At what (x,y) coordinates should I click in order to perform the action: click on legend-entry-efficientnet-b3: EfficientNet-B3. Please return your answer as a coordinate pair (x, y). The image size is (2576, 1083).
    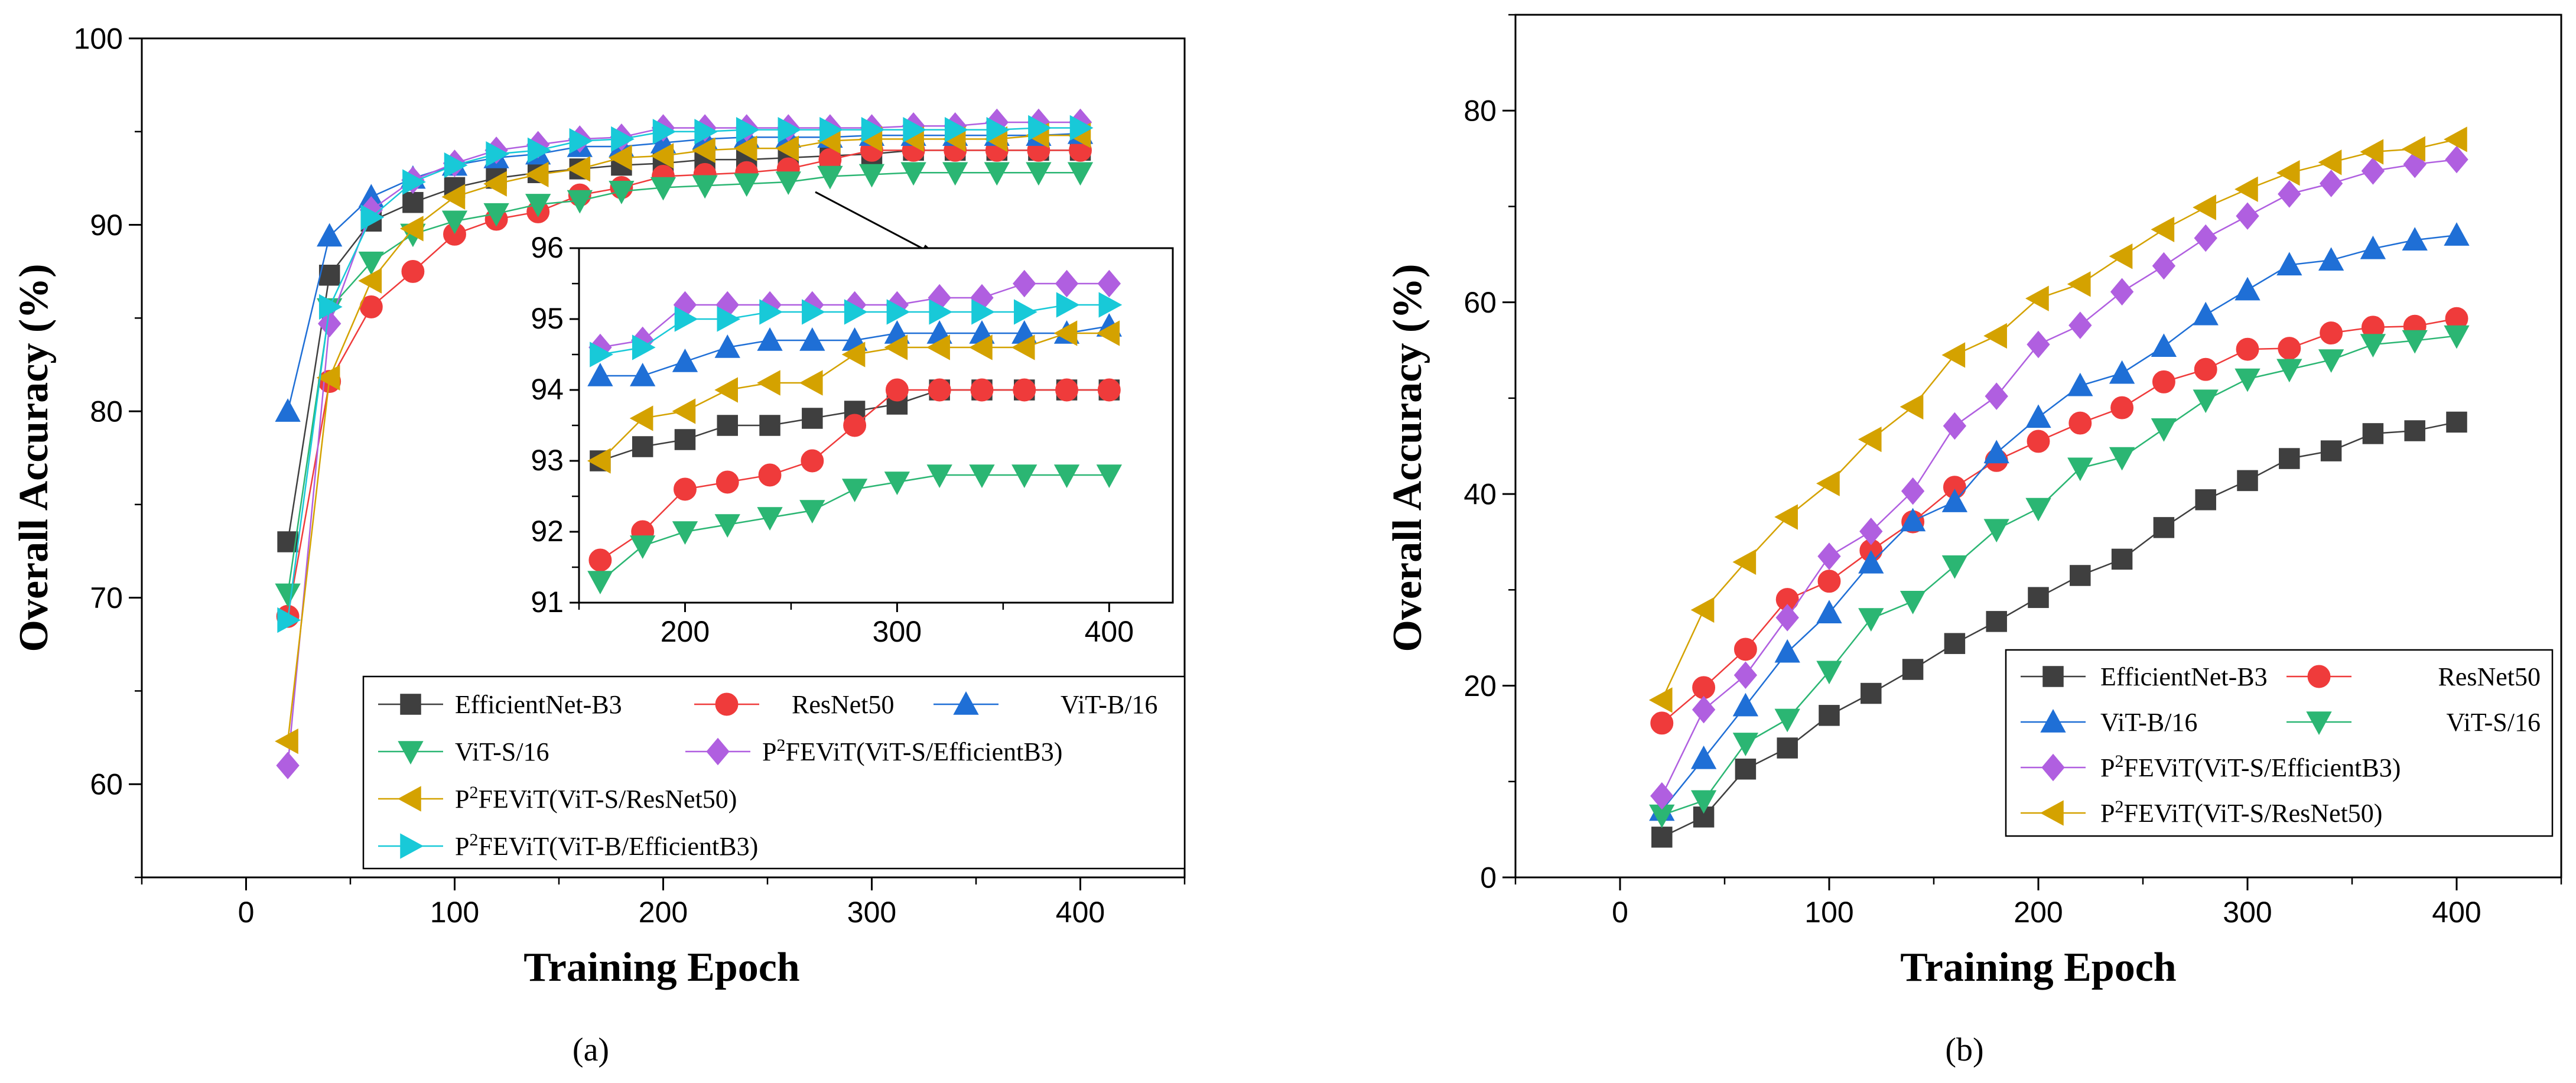
    Looking at the image, I should click on (500, 704).